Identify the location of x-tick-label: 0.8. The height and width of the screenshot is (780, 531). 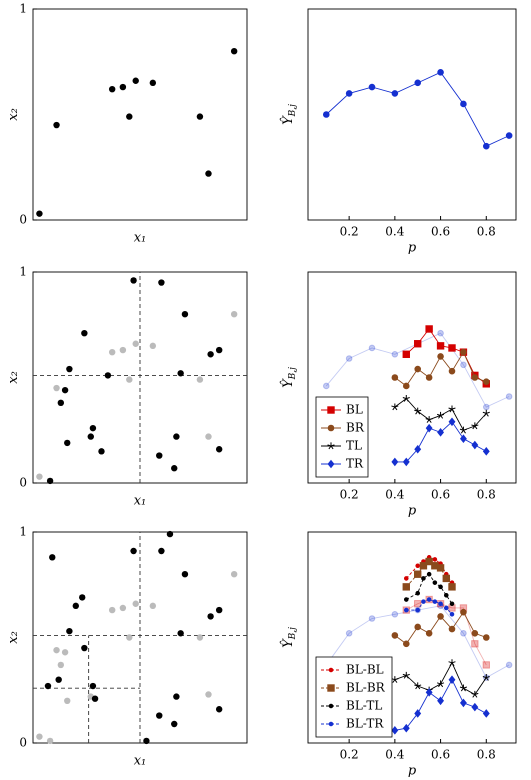
(486, 755).